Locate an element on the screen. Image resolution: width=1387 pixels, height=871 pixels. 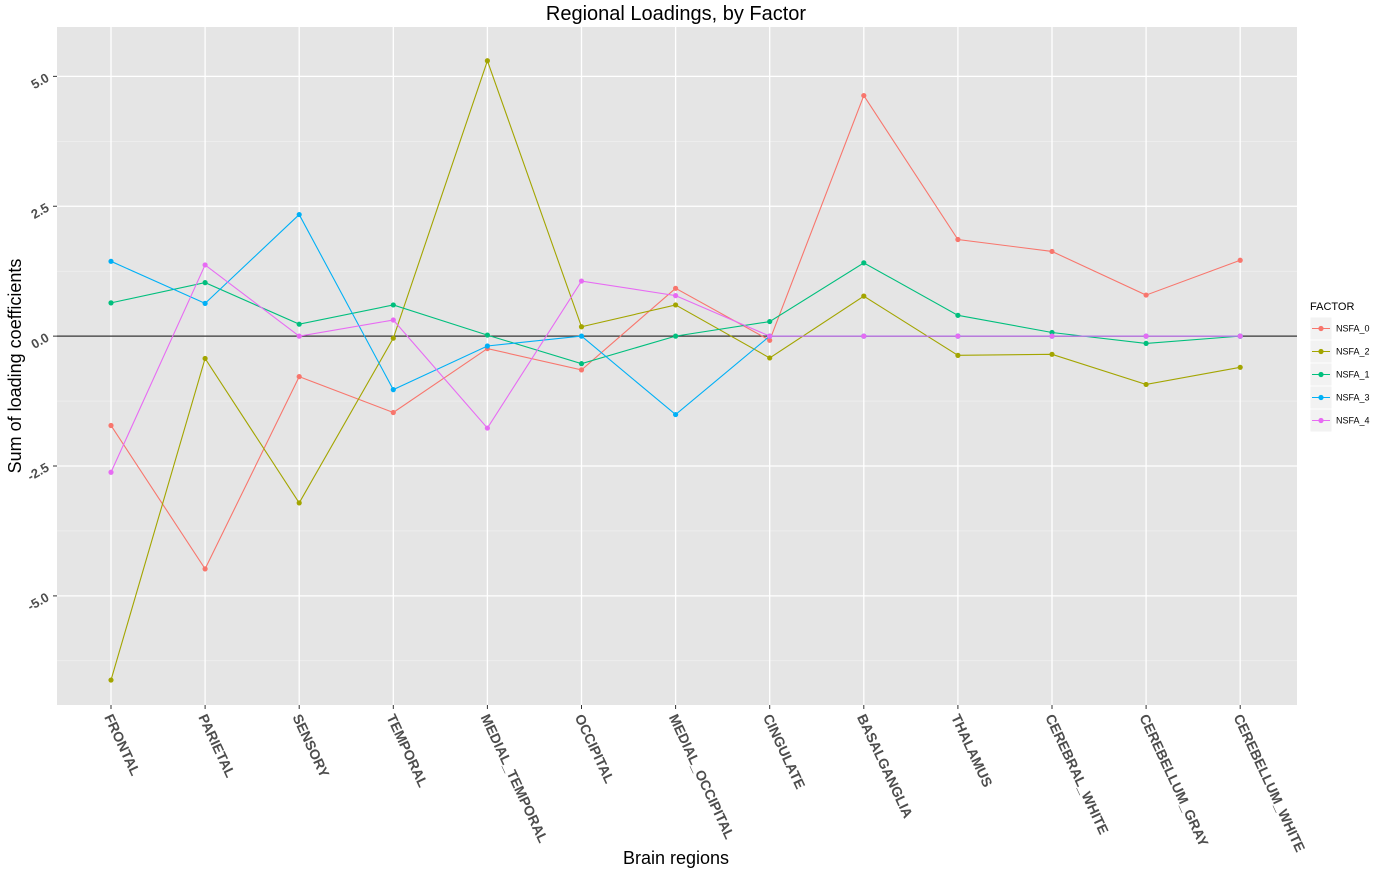
legend: FACTOR NSFA_0 NSFA_2 NSFA_1 NSFA_3 NSFA_4 is located at coordinates (1339, 367).